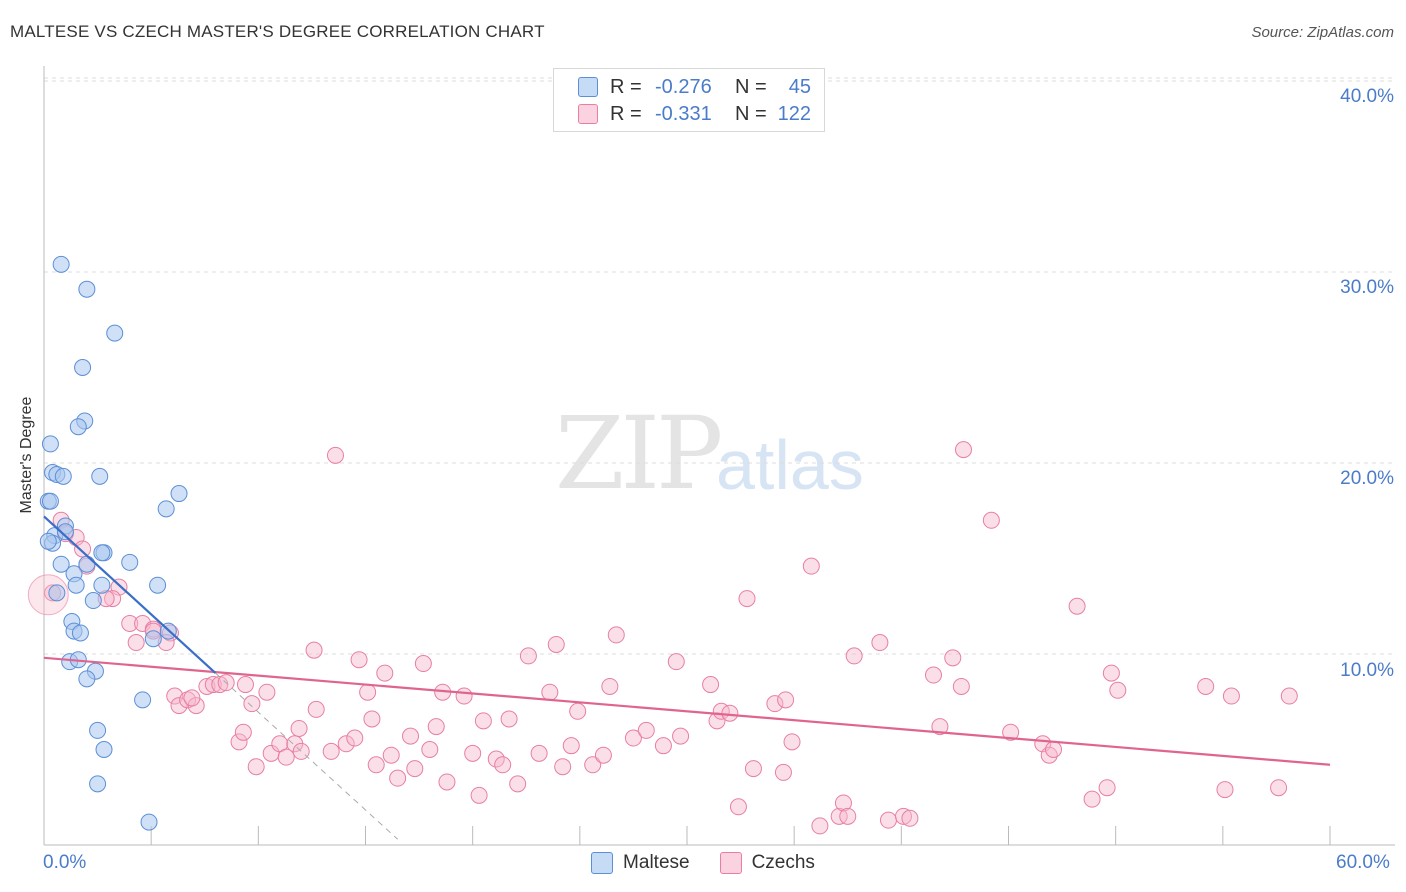  I want to click on czech-legend-icon, so click(730, 863).